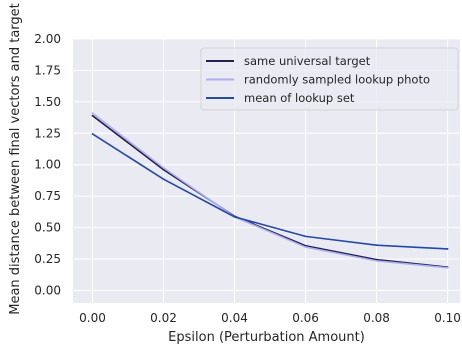  I want to click on x-axis-label: Epsilon (Perturbation Amount), so click(266, 337).